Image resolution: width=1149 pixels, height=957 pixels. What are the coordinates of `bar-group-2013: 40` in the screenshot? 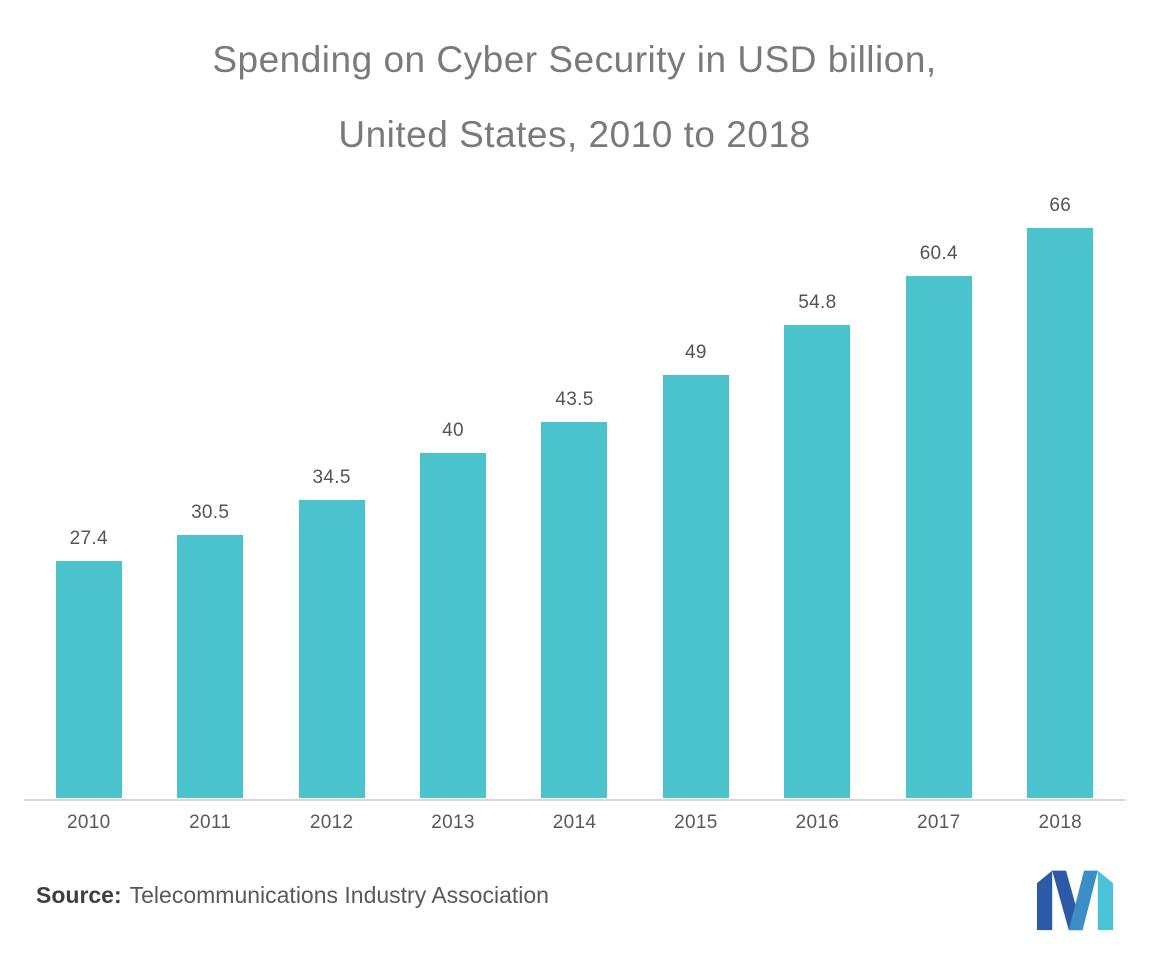 It's located at (452, 609).